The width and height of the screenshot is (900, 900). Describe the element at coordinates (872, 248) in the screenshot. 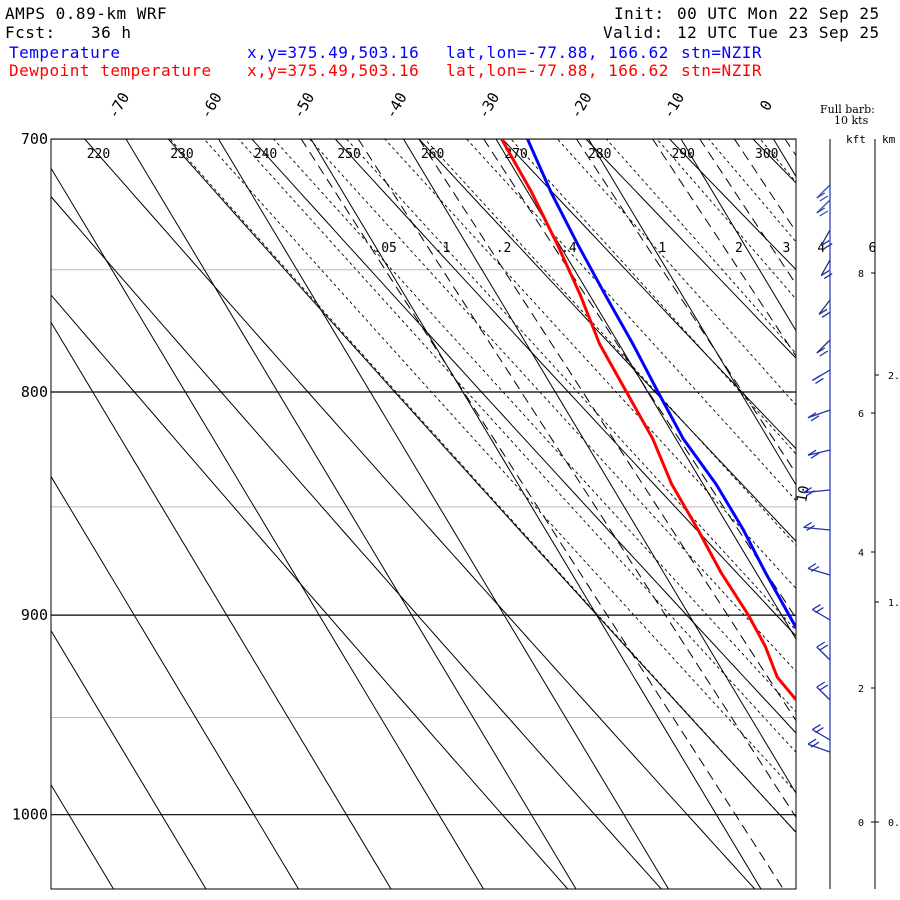

I see `mixing-ratio-label: 6` at that location.